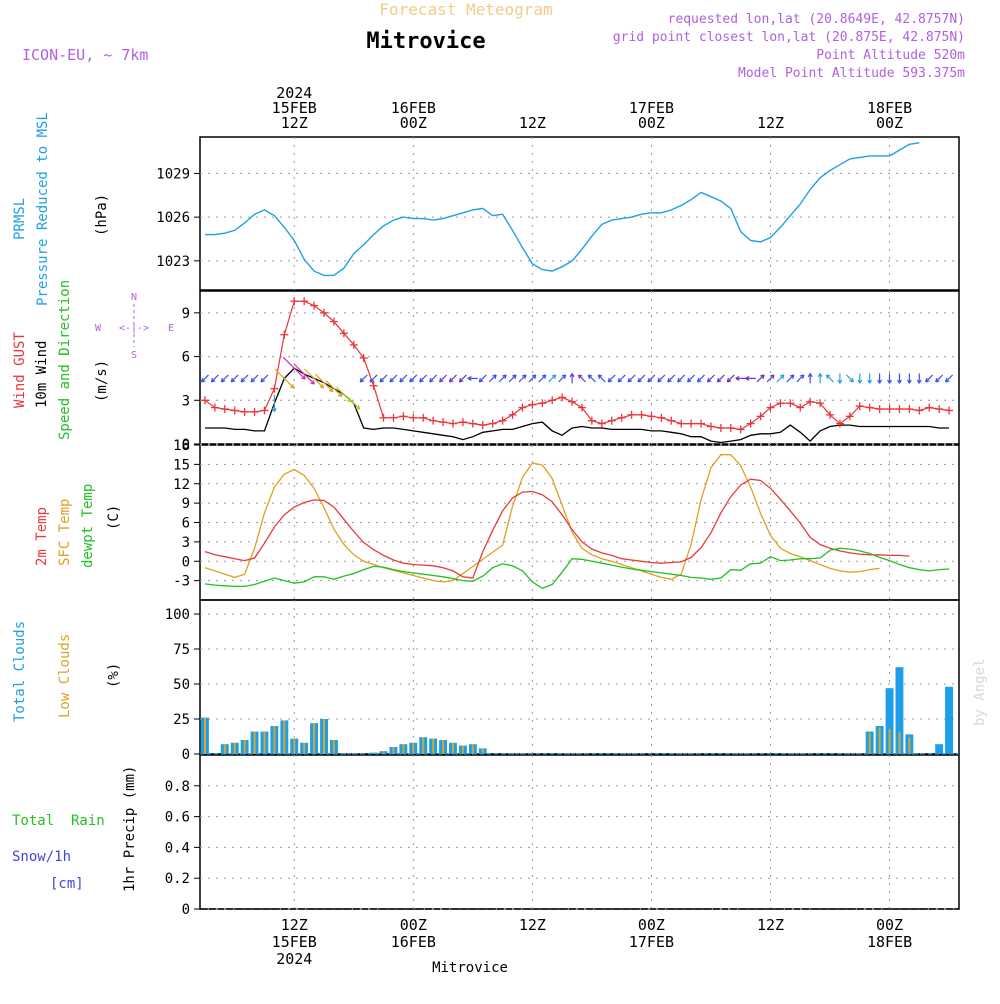 Image resolution: width=1000 pixels, height=1004 pixels. I want to click on y-tick-label: 0.2, so click(177, 879).